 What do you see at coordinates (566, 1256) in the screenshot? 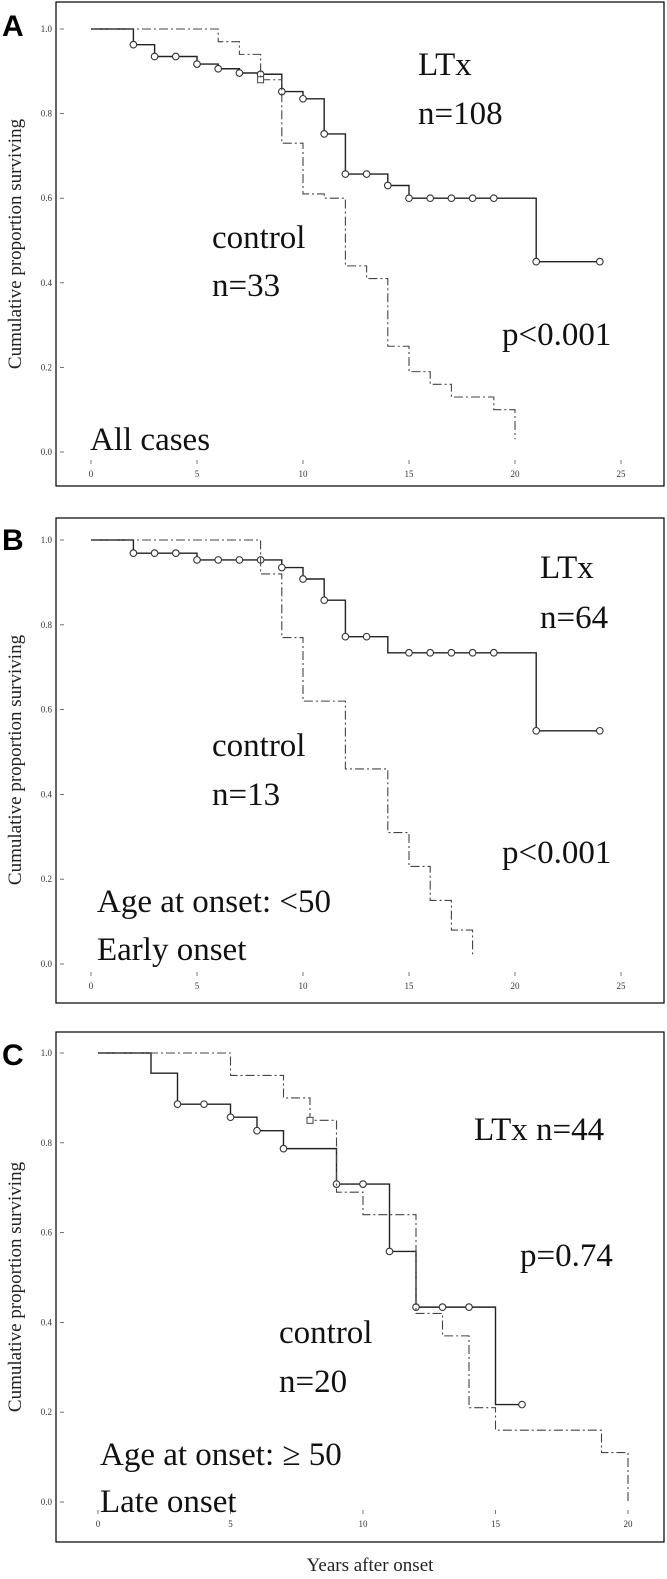
I see `panel-c-p-value: p=0.74` at bounding box center [566, 1256].